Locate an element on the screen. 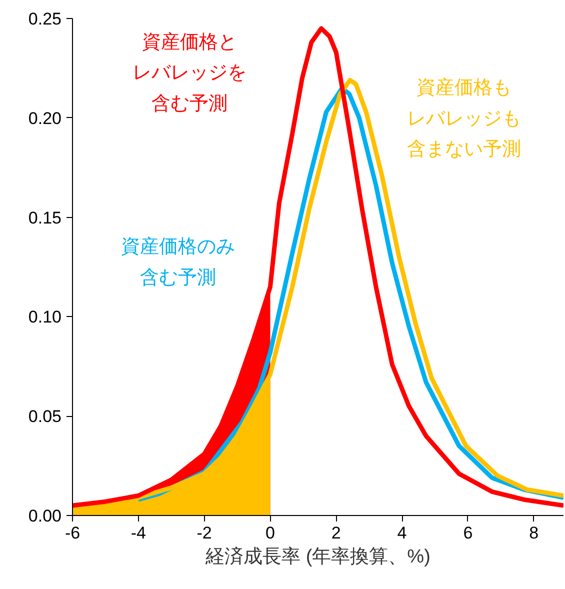 The image size is (565, 589). x-tick-label: -2 is located at coordinates (204, 533).